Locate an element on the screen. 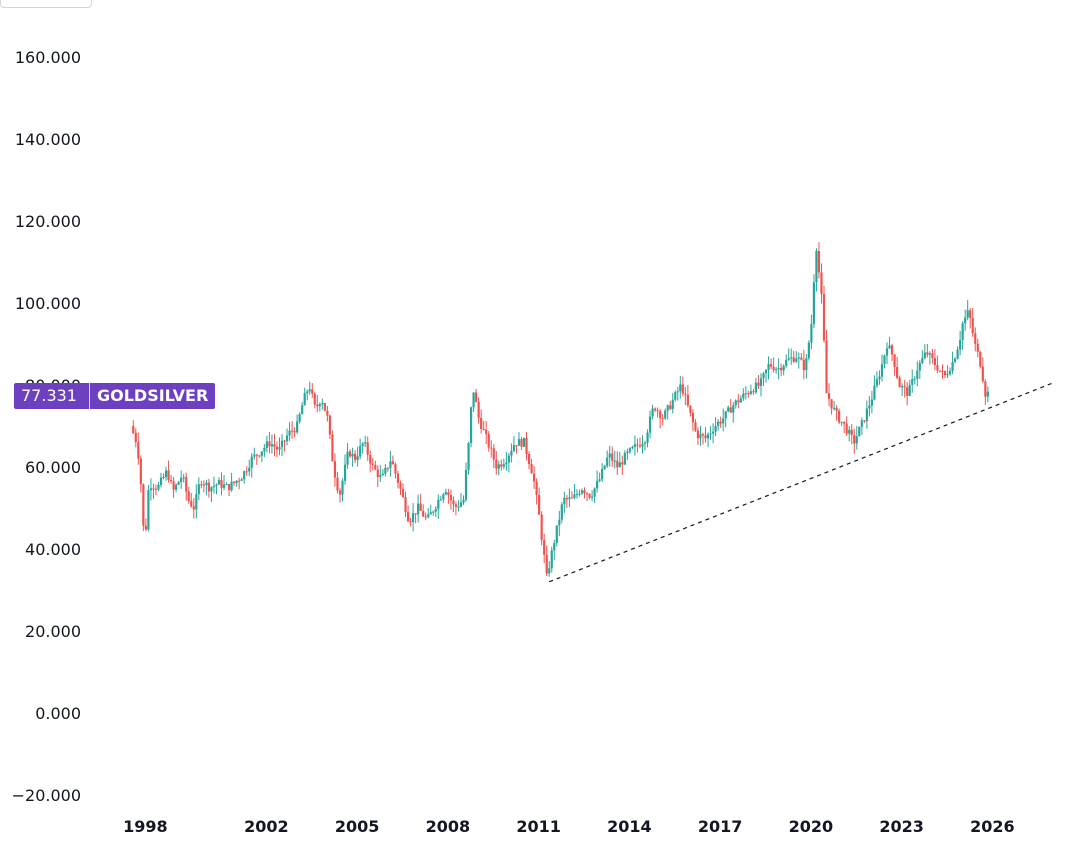 This screenshot has width=1065, height=845. x-tick-label: 2017 is located at coordinates (720, 826).